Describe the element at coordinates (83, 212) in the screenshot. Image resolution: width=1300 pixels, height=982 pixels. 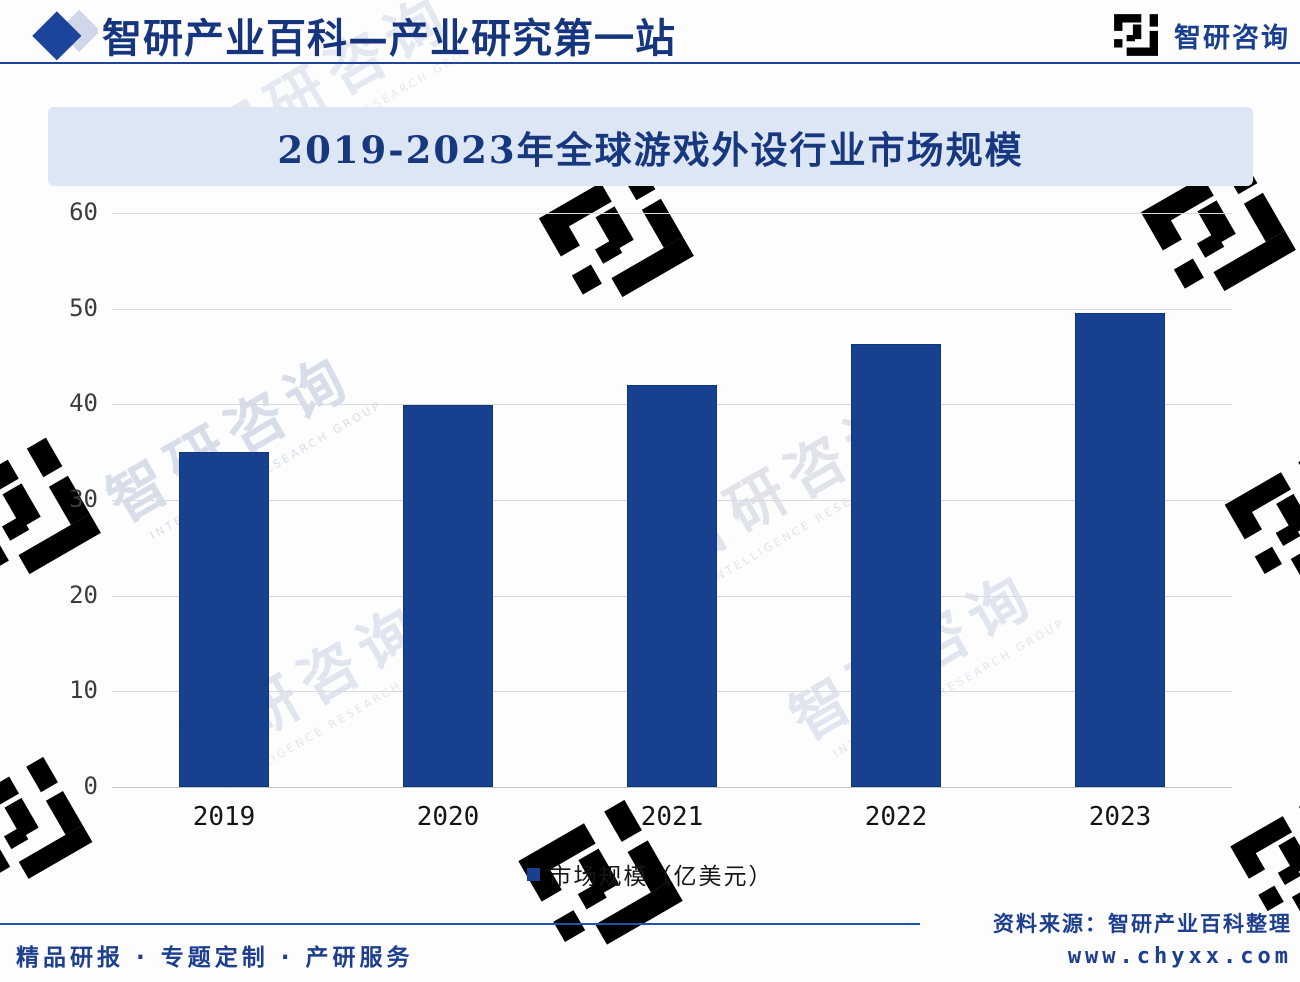
I see `y-tick-label: 60` at that location.